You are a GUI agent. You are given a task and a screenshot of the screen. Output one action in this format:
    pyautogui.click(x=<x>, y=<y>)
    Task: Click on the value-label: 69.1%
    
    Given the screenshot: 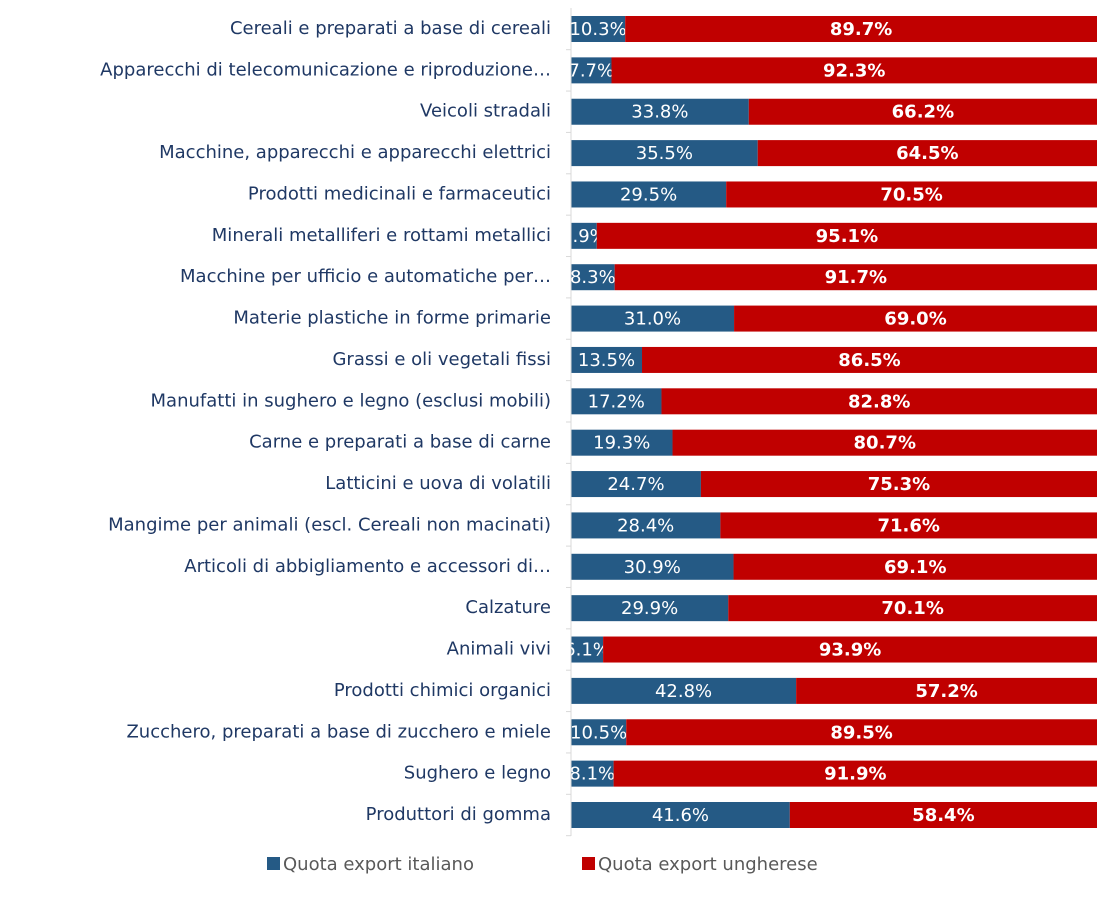 What is the action you would take?
    pyautogui.click(x=915, y=567)
    